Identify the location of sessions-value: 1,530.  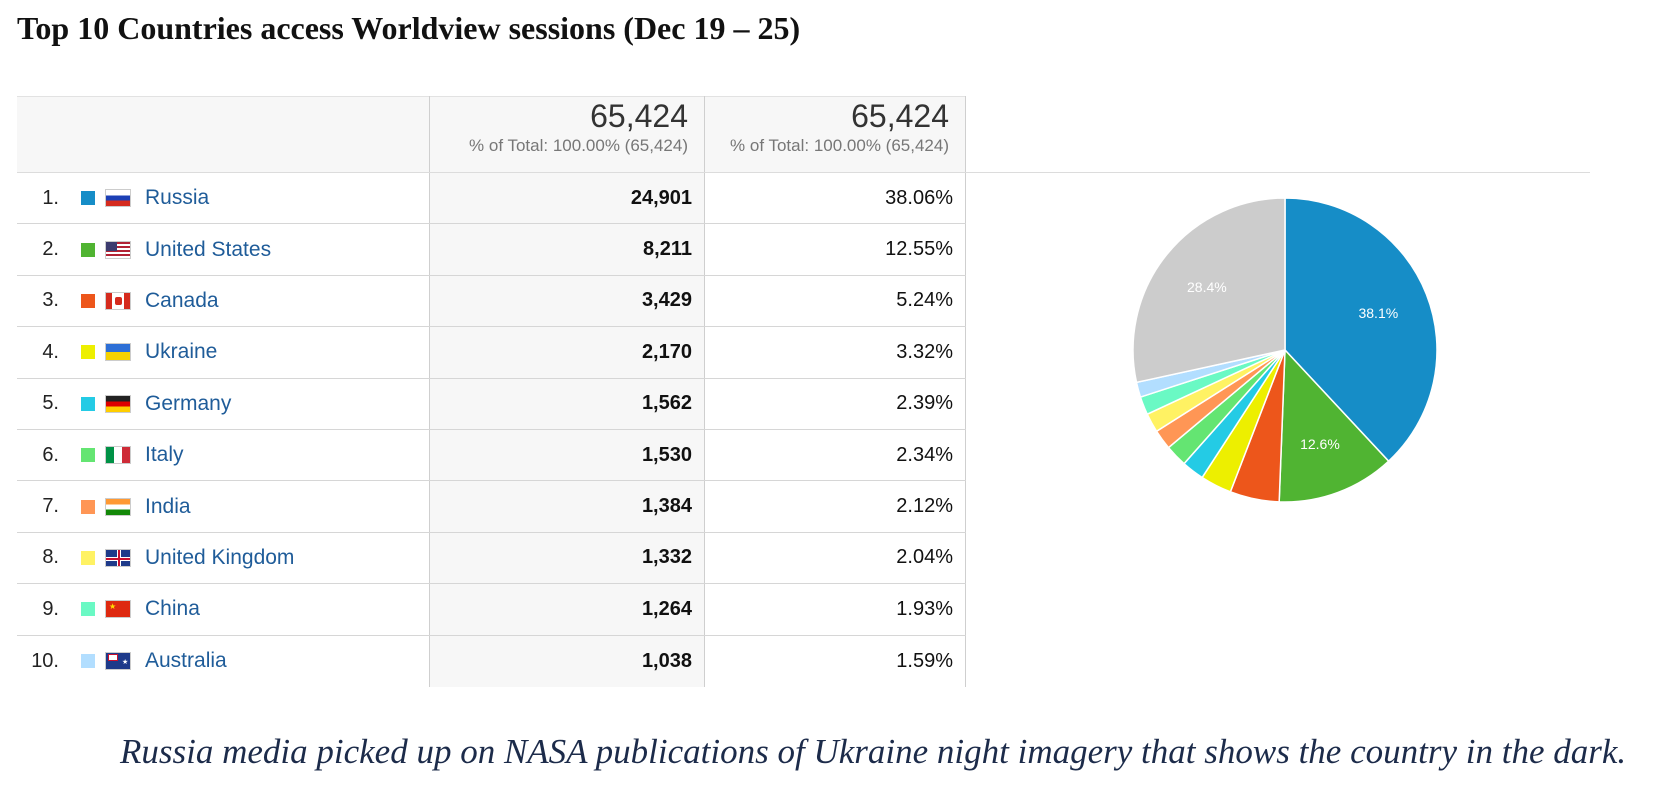
(566, 455).